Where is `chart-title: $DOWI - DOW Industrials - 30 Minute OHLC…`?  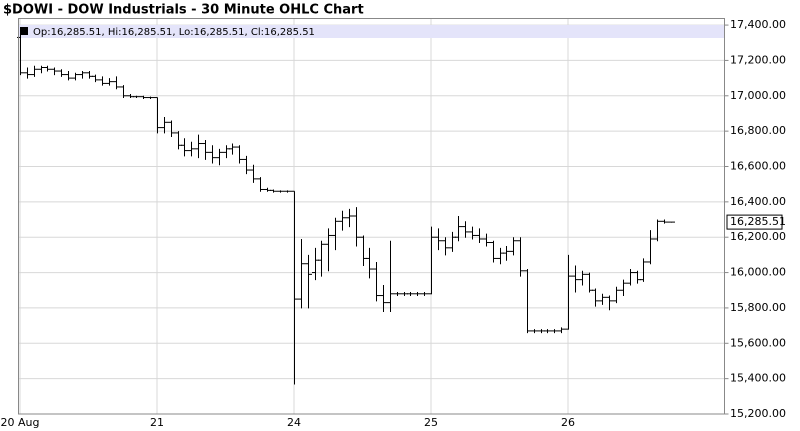
chart-title: $DOWI - DOW Industrials - 30 Minute OHLC… is located at coordinates (183, 10).